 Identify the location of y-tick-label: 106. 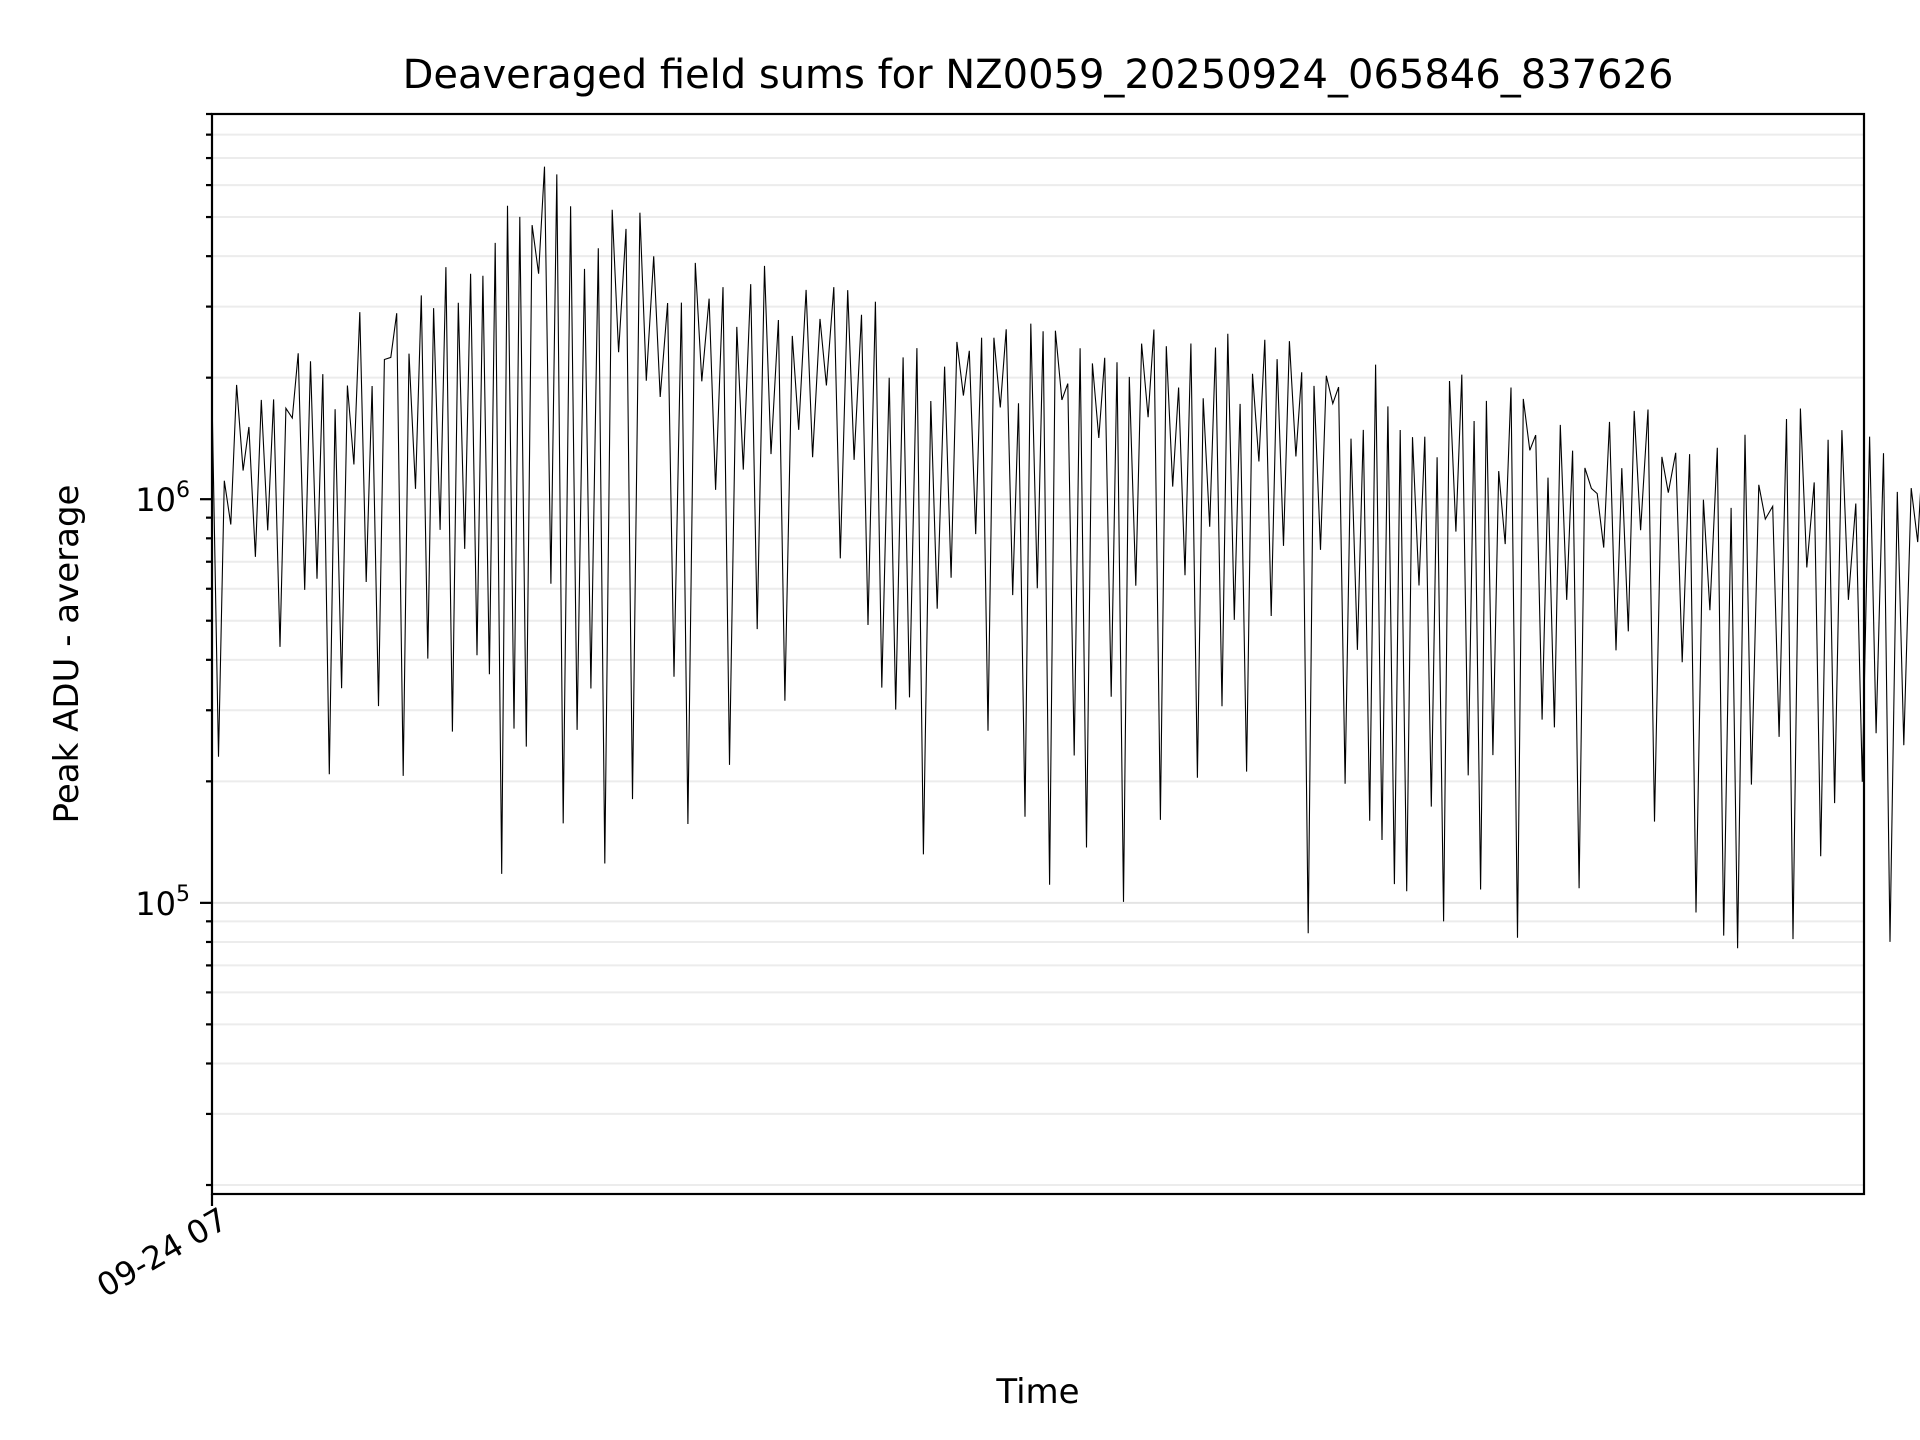
(162, 498).